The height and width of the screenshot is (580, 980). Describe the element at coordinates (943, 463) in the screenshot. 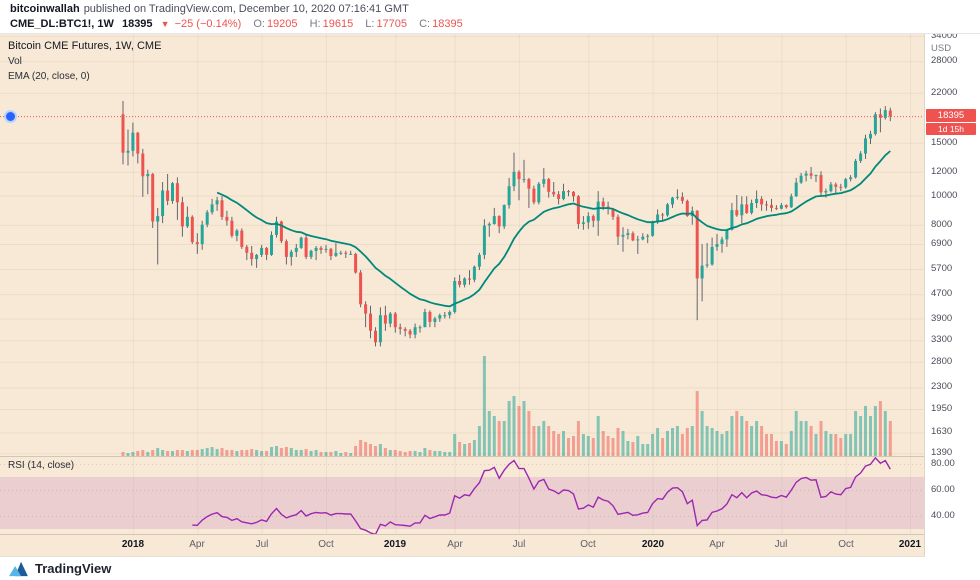

I see `rsi-axis-label: 80.00` at that location.